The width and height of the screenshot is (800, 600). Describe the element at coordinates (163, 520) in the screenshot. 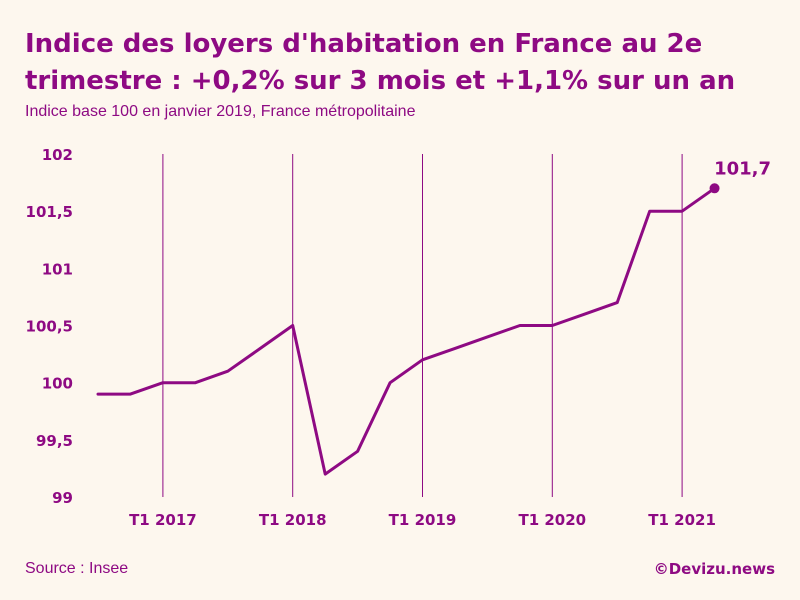

I see `x-tick-label: T1 2017` at that location.